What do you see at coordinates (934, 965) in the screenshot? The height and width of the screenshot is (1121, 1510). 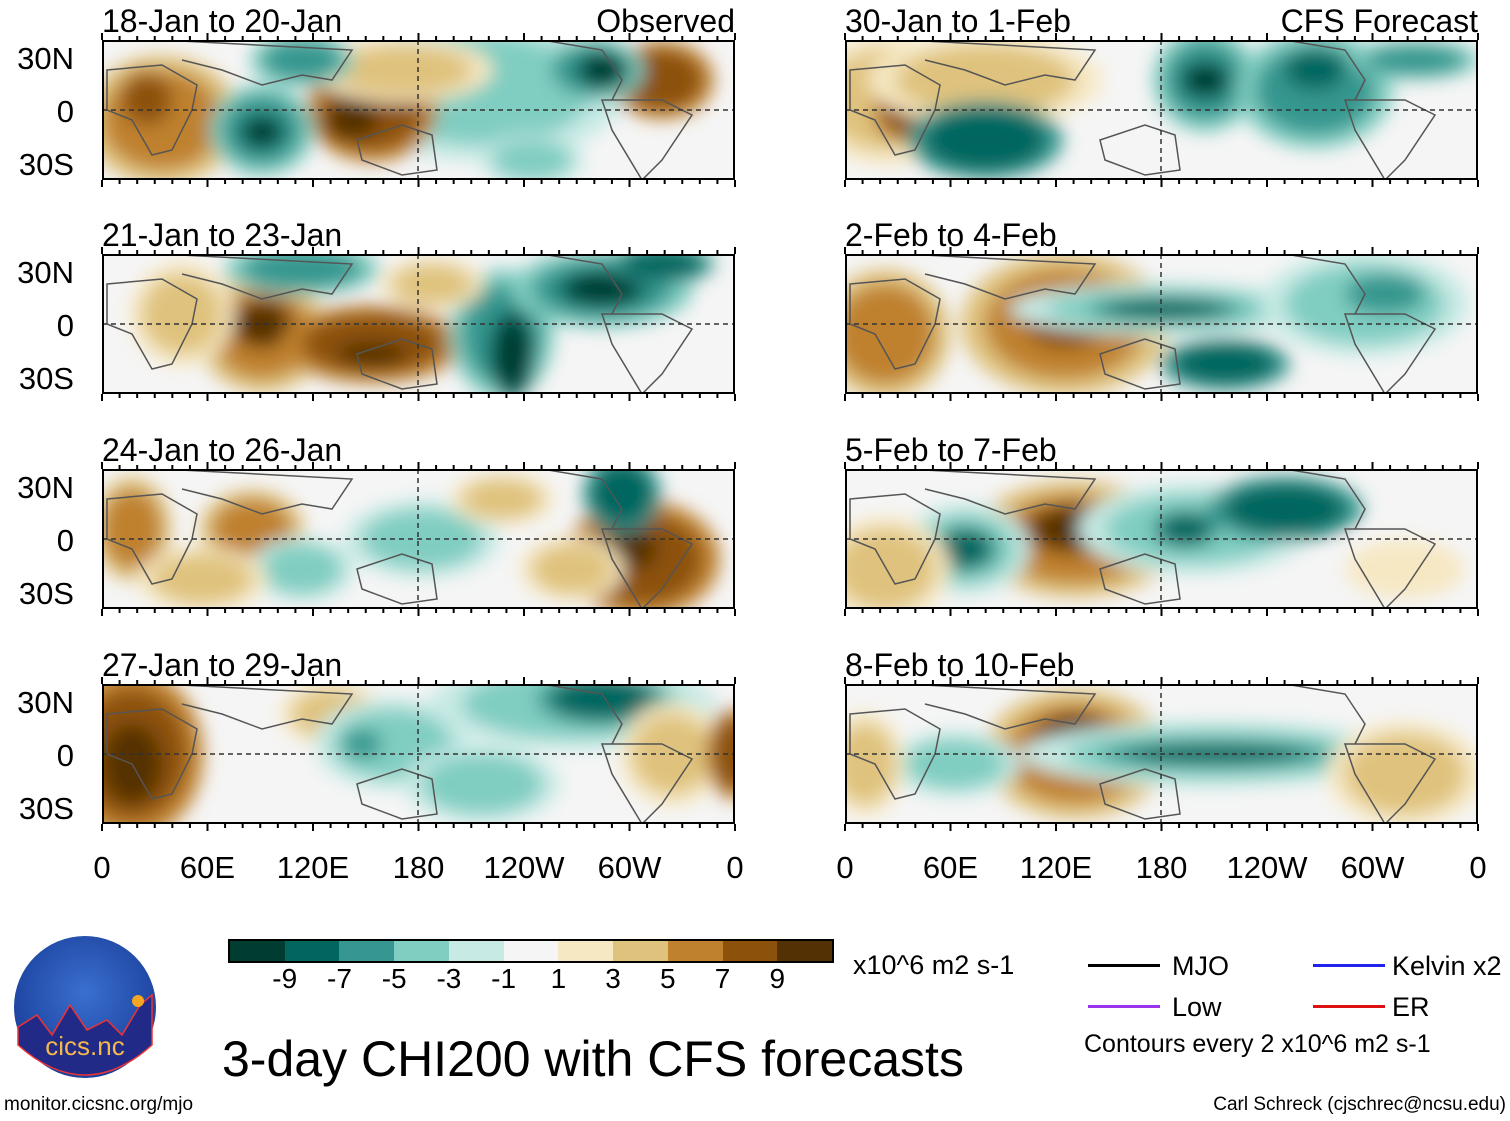 I see `colorbar-units: x10^6 m2 s-1` at bounding box center [934, 965].